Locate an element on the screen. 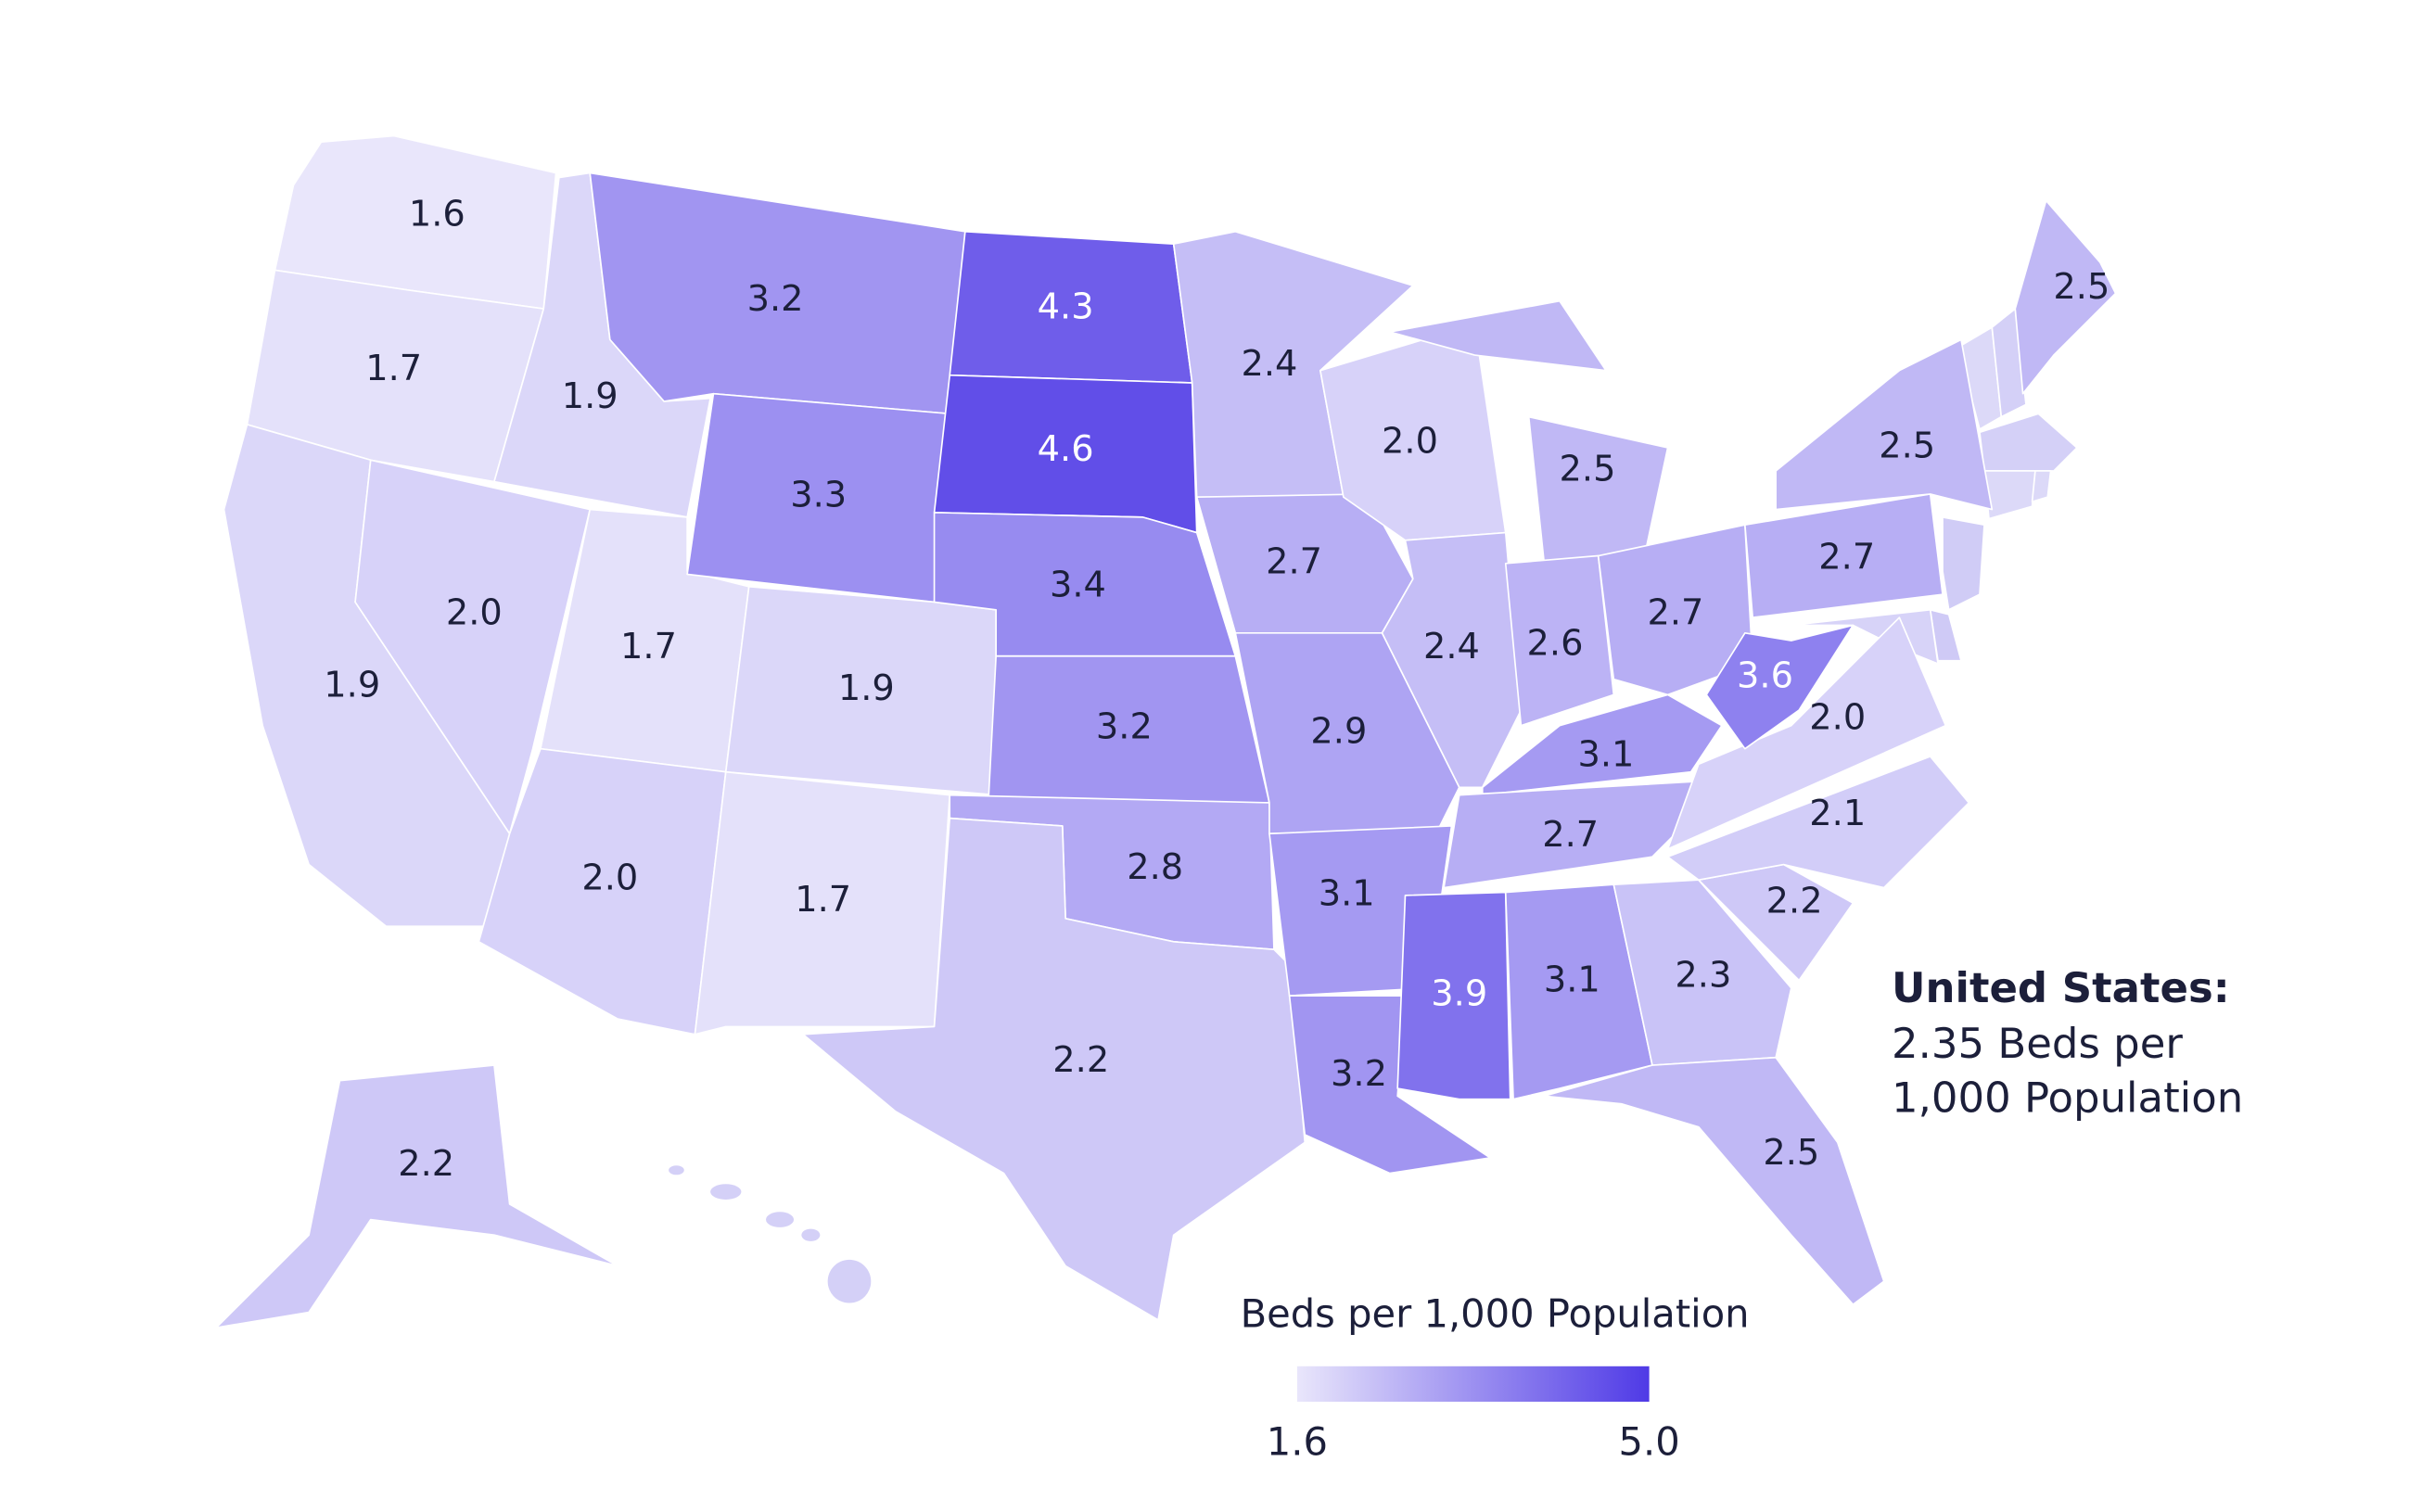  state-value-label: 2.3 is located at coordinates (1703, 976).